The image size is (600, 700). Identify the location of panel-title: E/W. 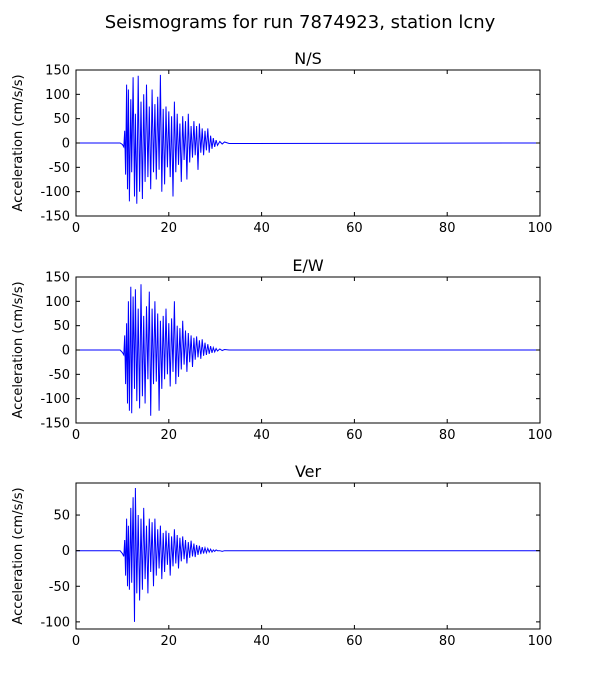
(308, 265).